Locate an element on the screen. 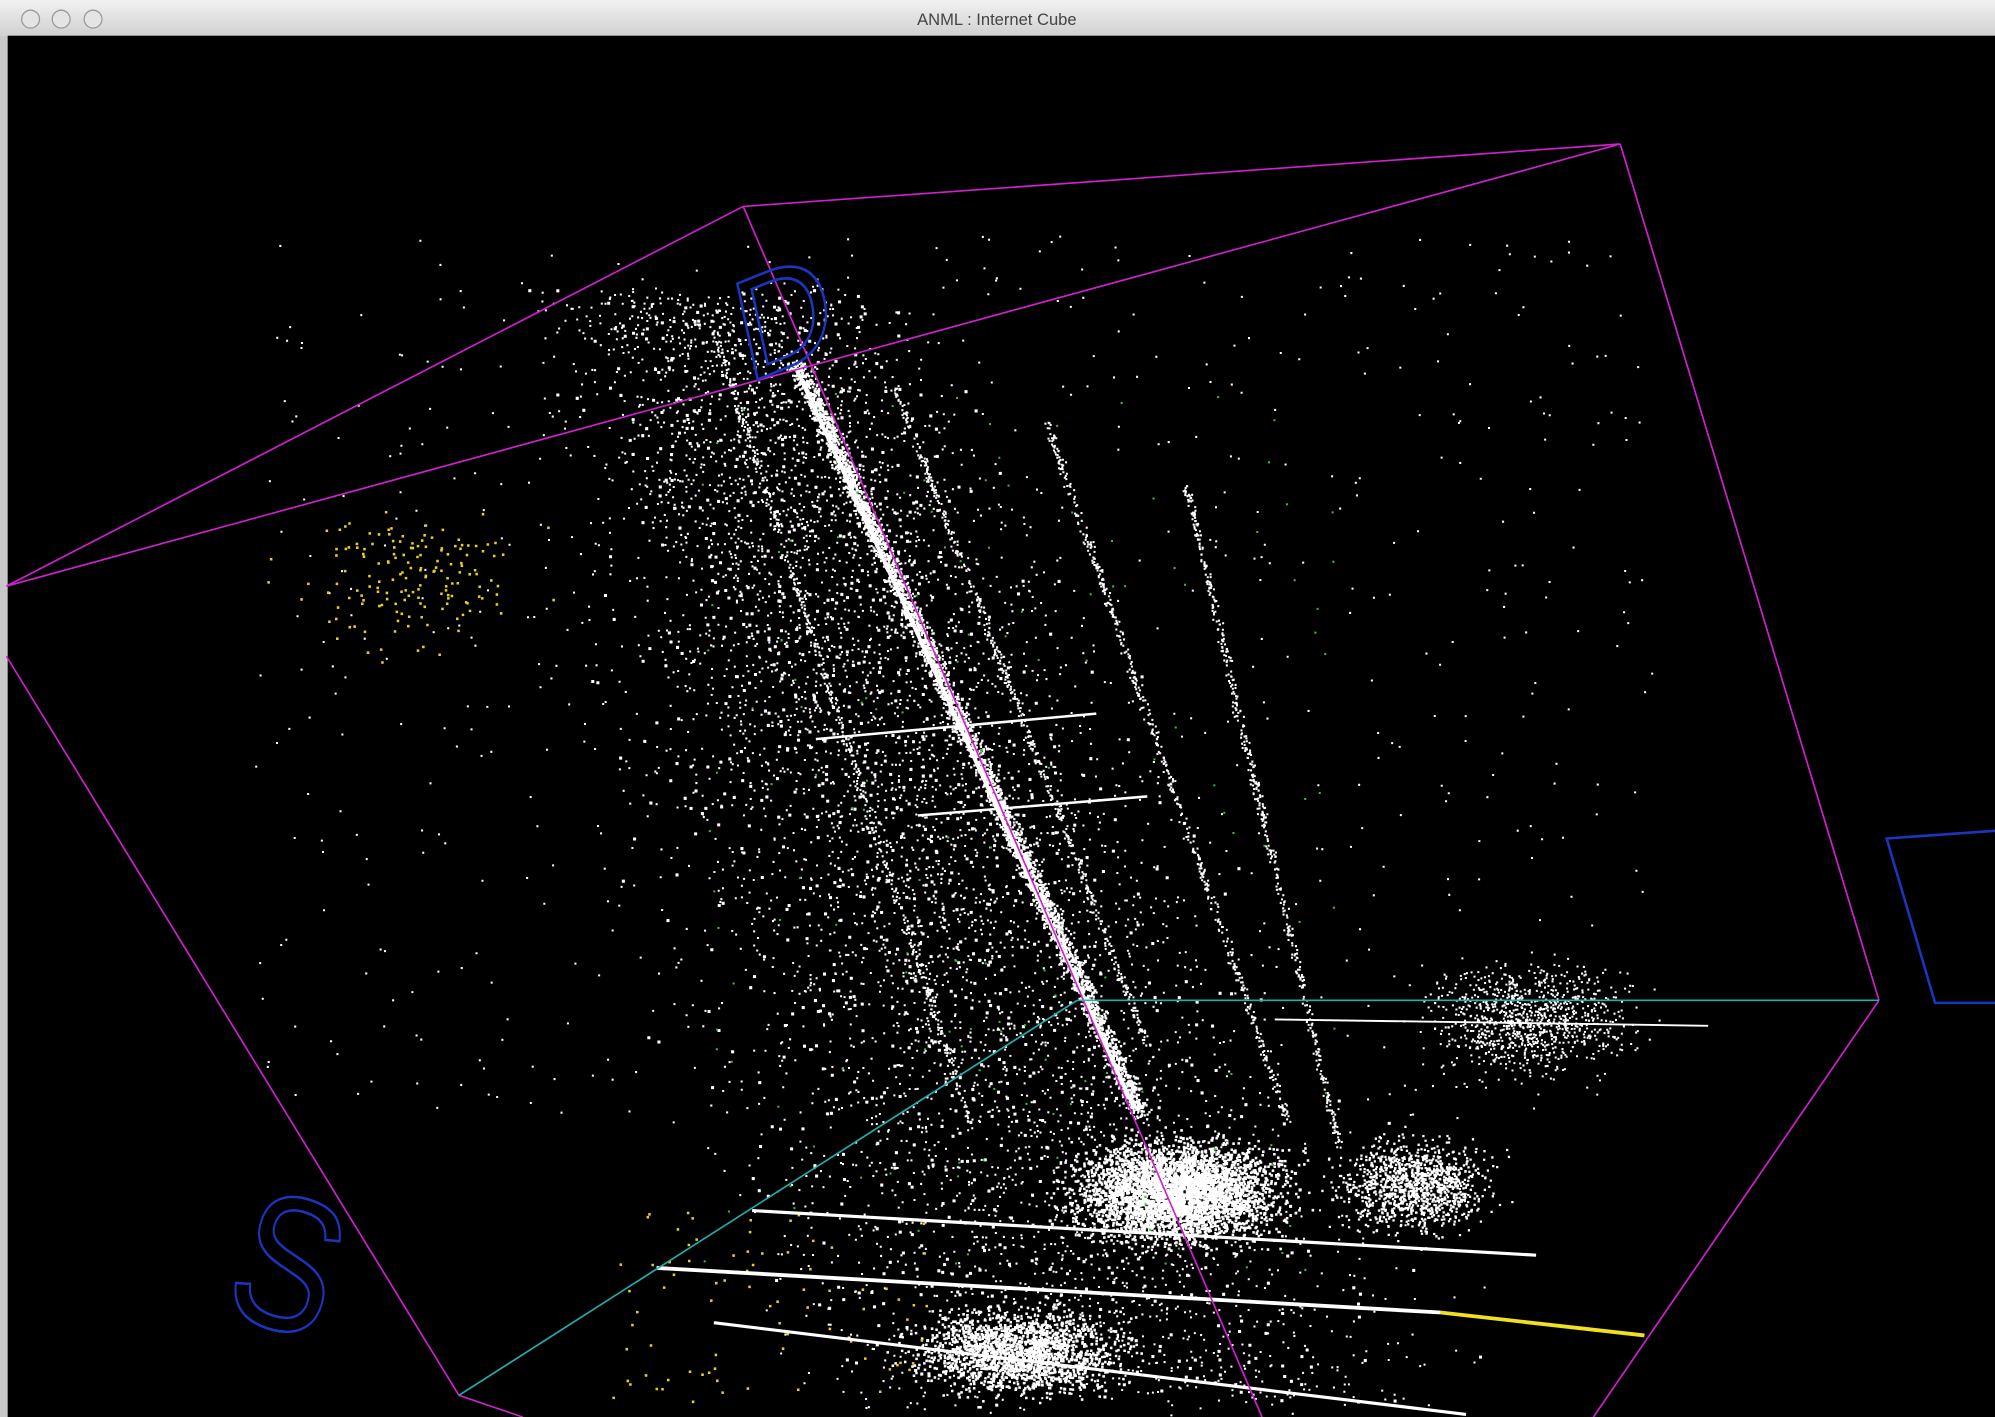 This screenshot has height=1417, width=1995. window-title: ANML : Internet Cube is located at coordinates (996, 19).